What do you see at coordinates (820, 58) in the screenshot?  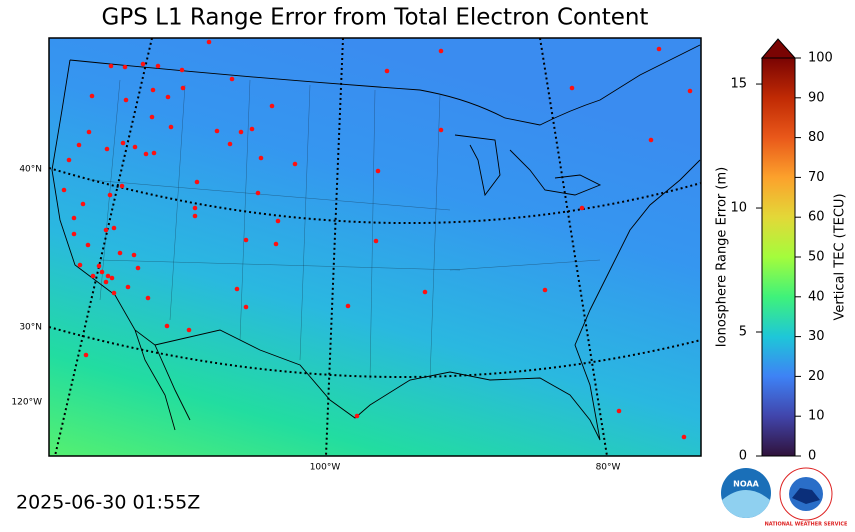 I see `tick-label: 100` at bounding box center [820, 58].